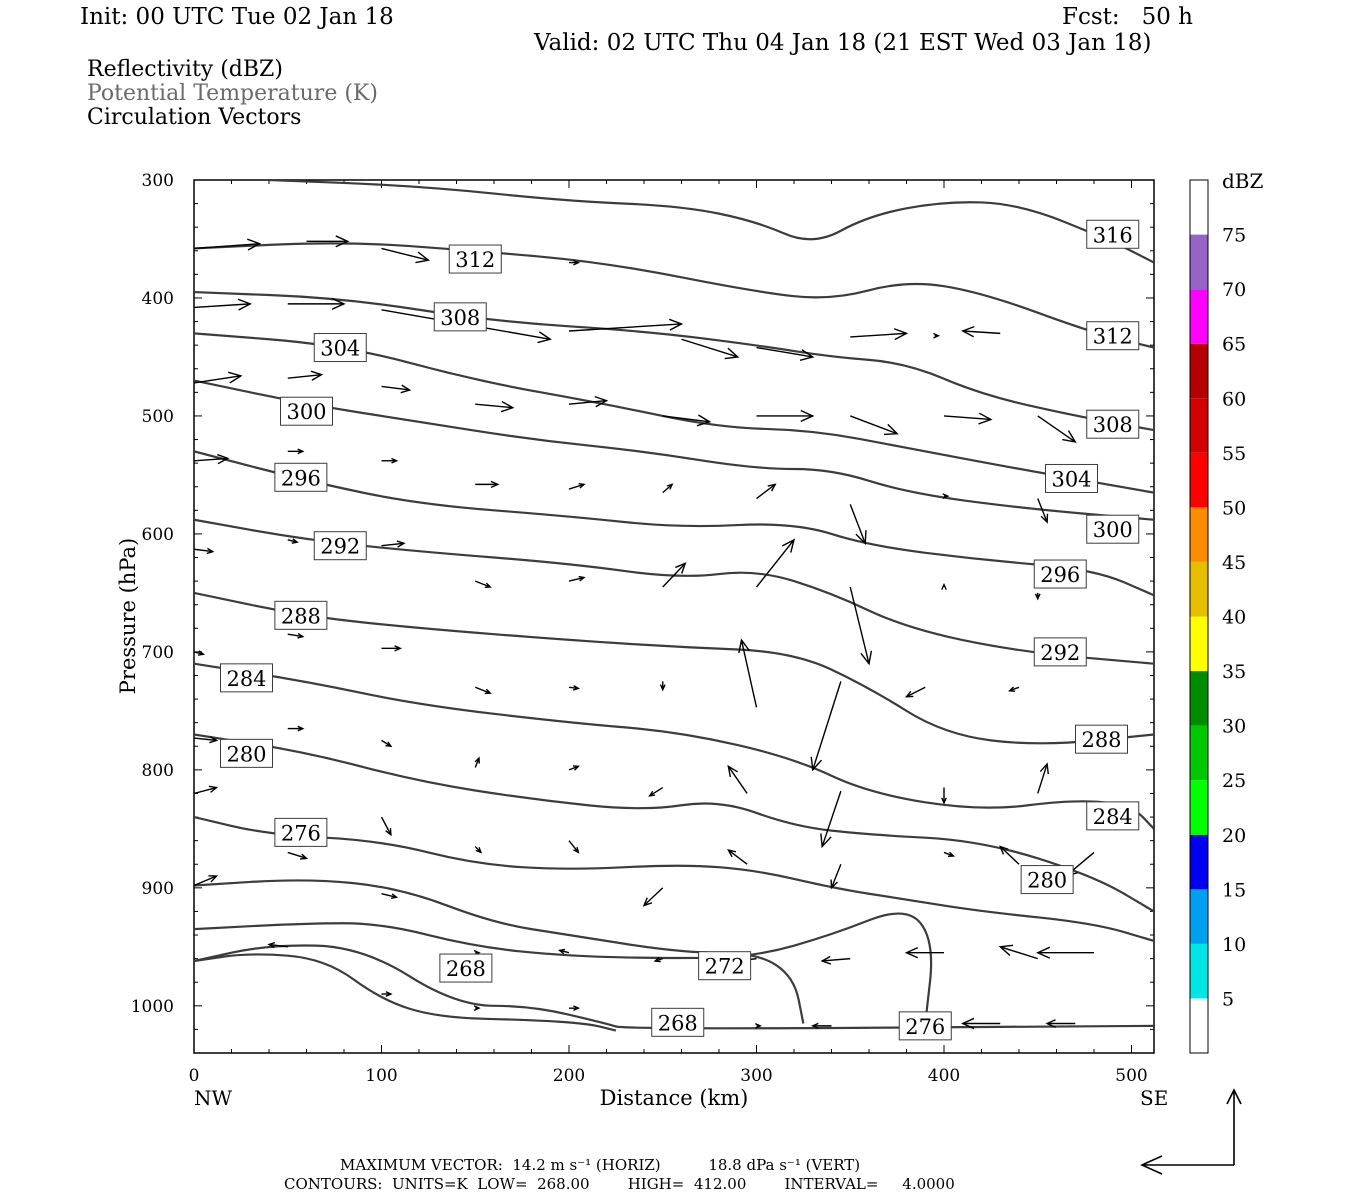 The image size is (1350, 1200). I want to click on reference-vector, so click(1191, 1131).